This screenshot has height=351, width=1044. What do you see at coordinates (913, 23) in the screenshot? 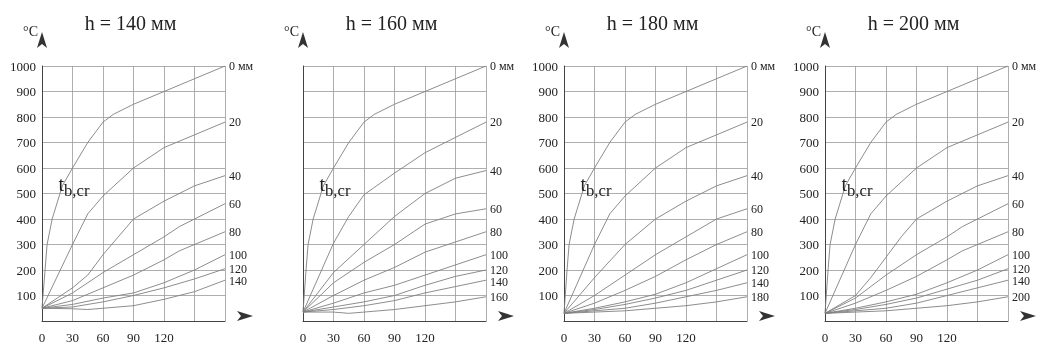
I see `chart-title: h = 200 мм` at bounding box center [913, 23].